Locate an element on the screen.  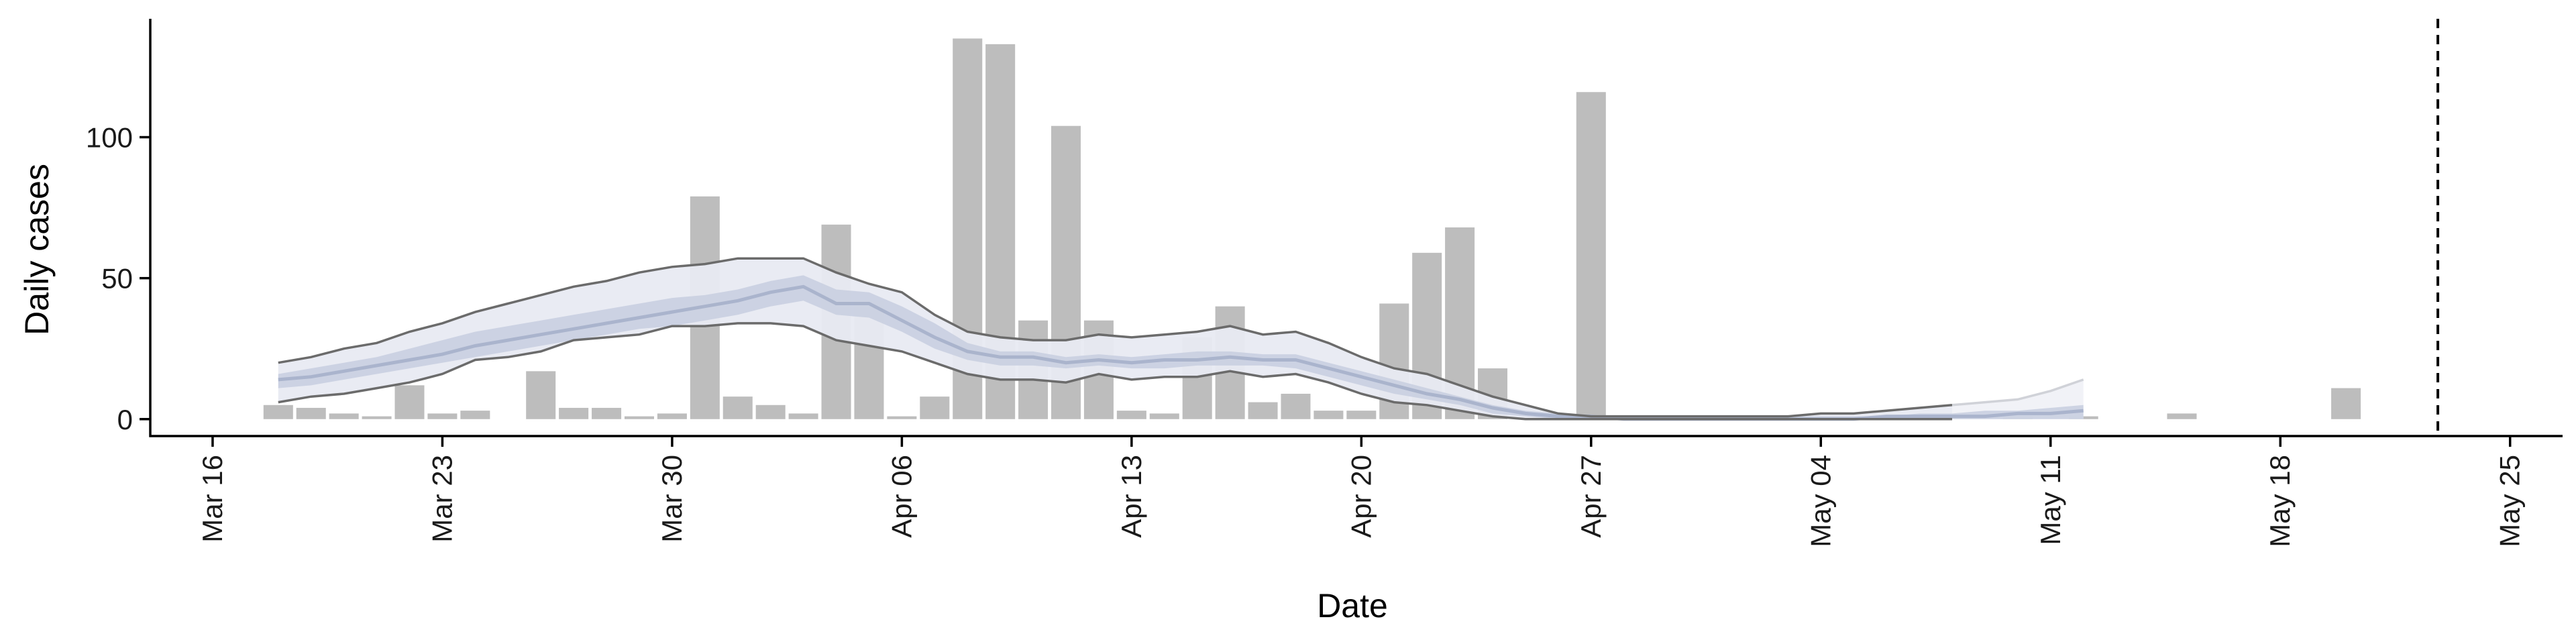
x-tick-label: Mar 16 is located at coordinates (212, 499).